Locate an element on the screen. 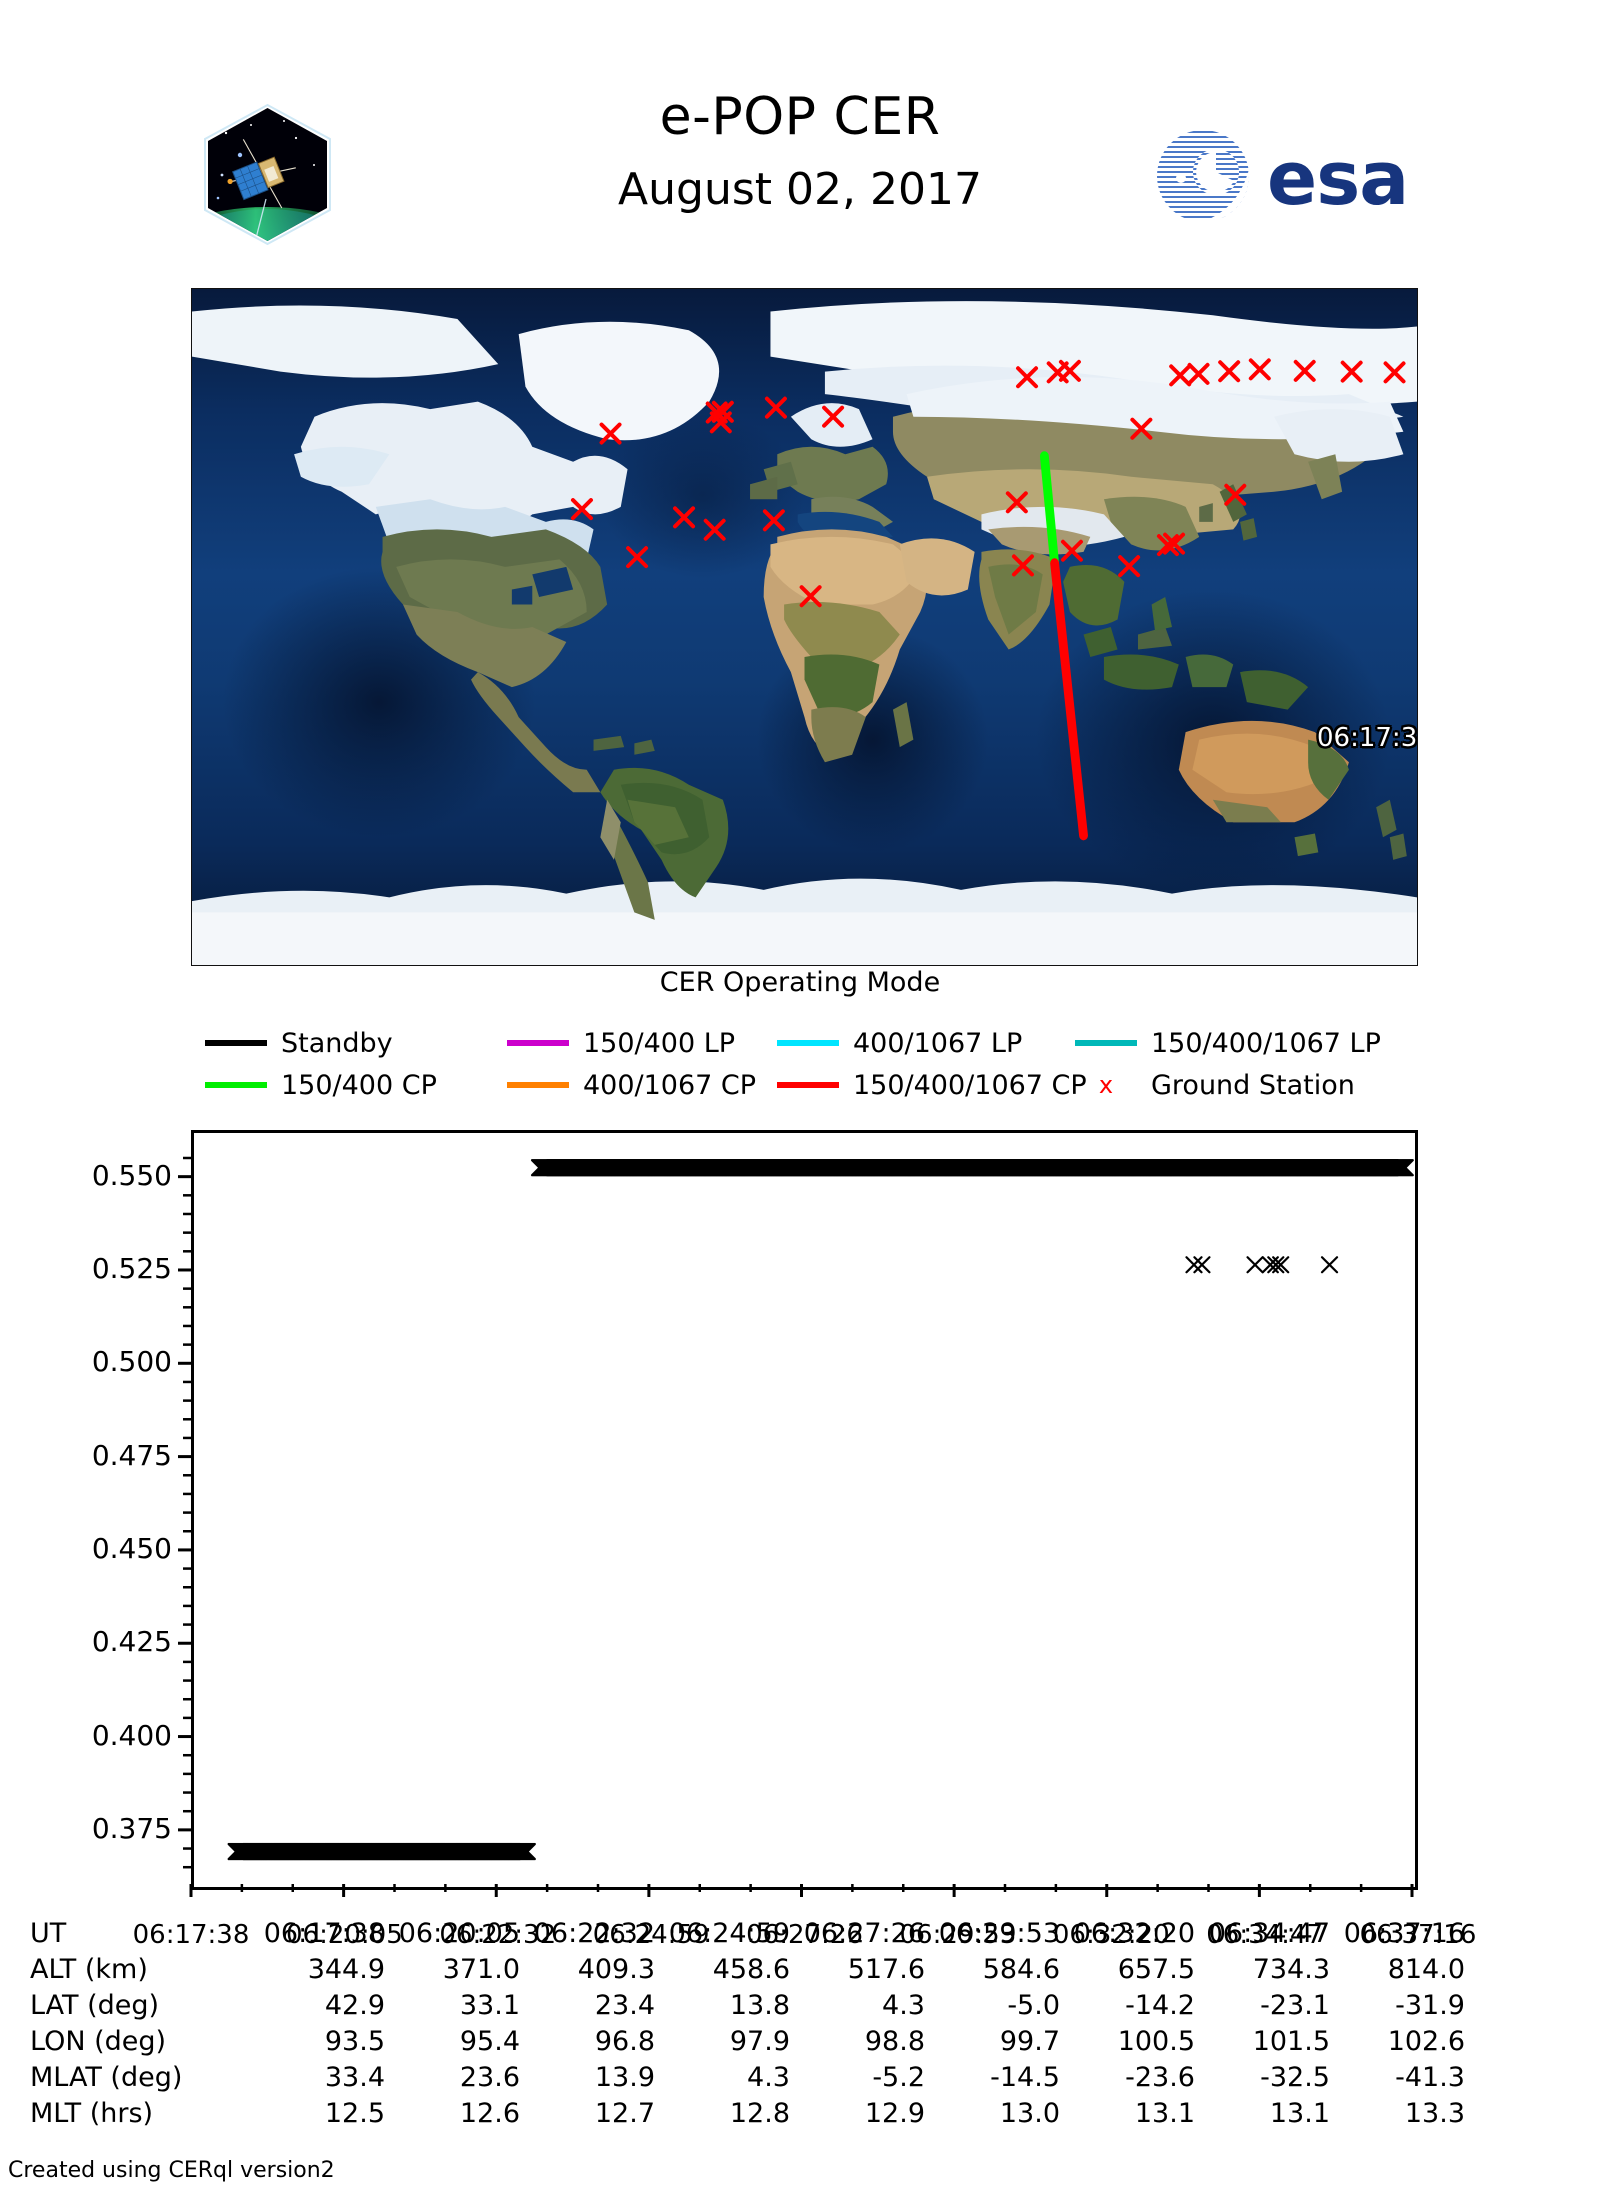  legend-item-400-1067-cp: 400/1067 CP is located at coordinates (631, 1085).